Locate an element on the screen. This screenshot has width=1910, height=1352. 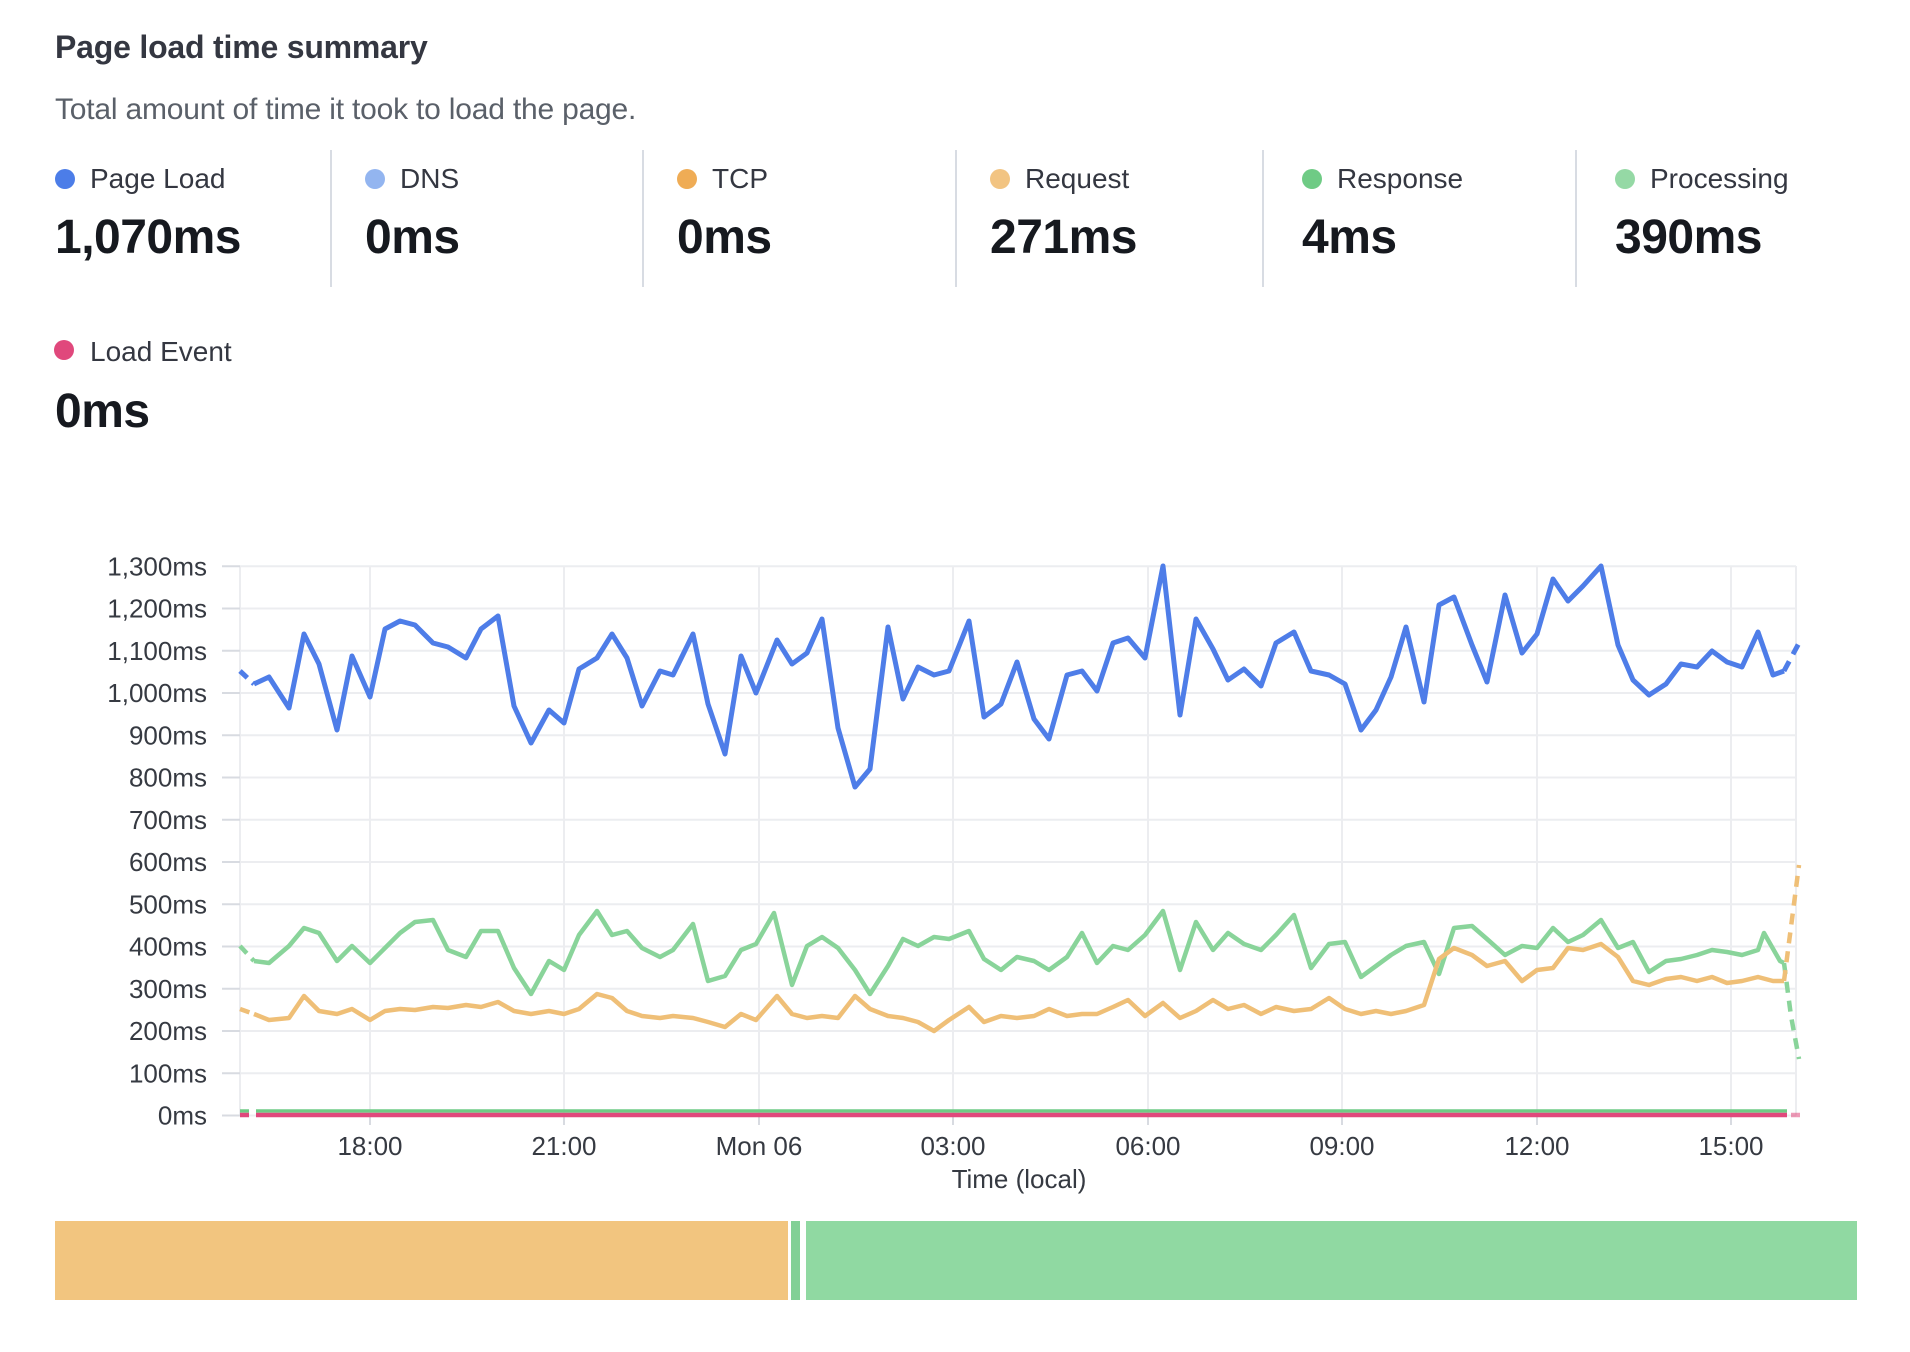
svg-text: 300ms is located at coordinates (168, 989).